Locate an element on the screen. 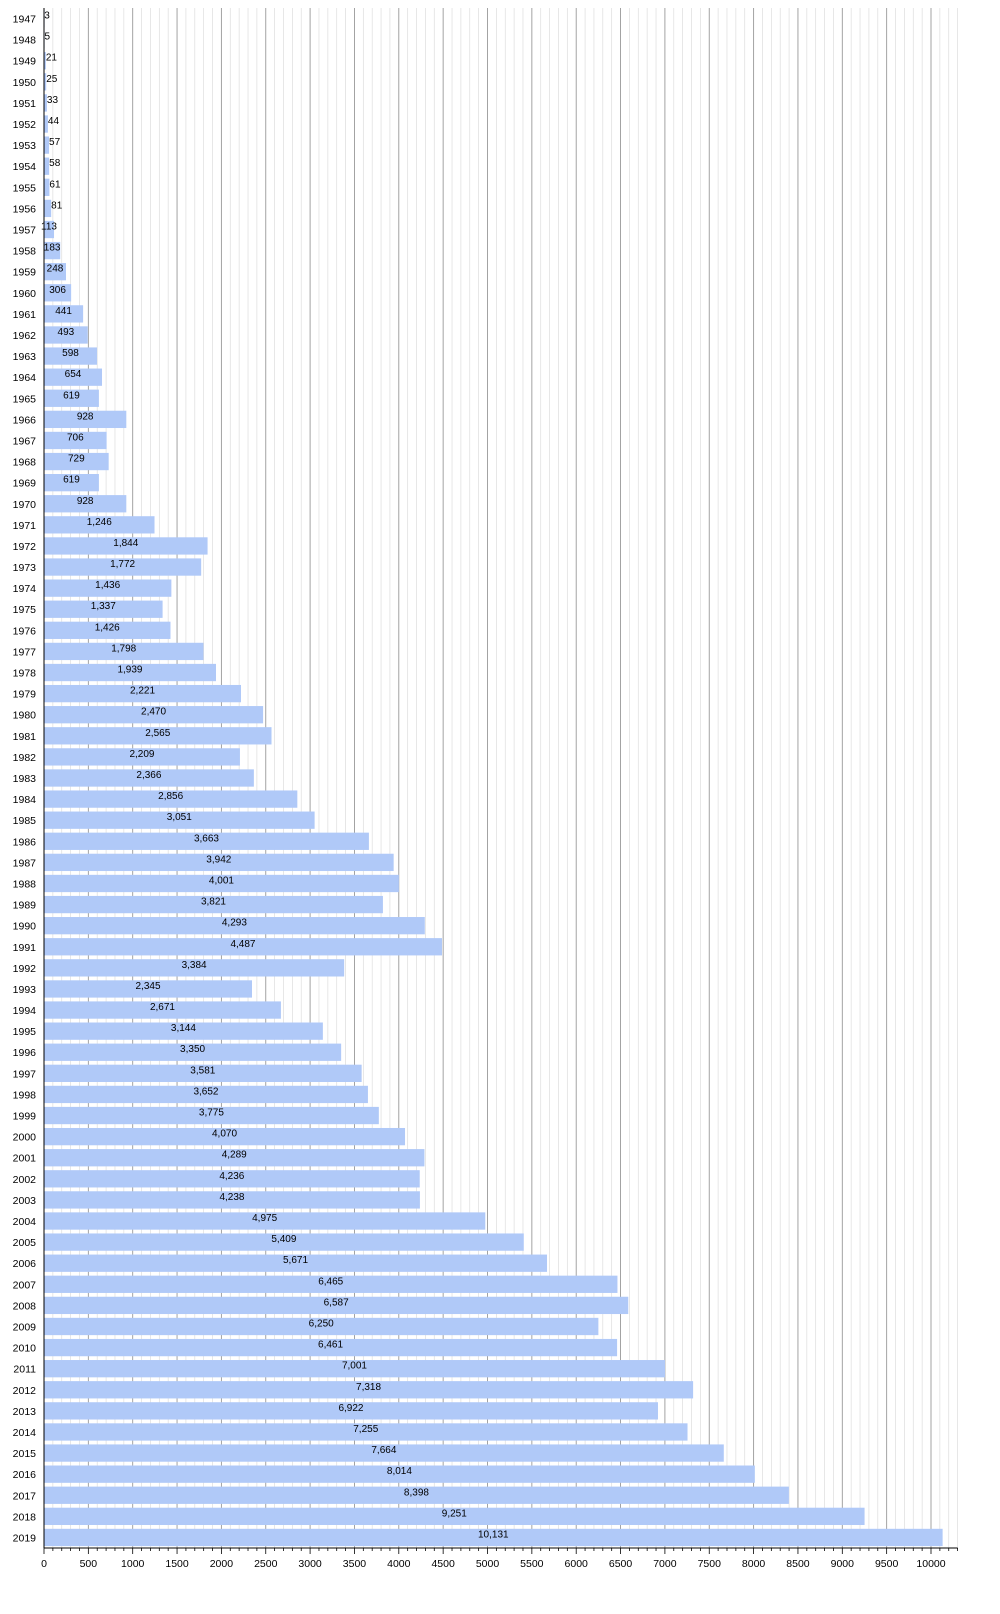 This screenshot has height=1614, width=1000. value-label: 4,070 is located at coordinates (224, 1134).